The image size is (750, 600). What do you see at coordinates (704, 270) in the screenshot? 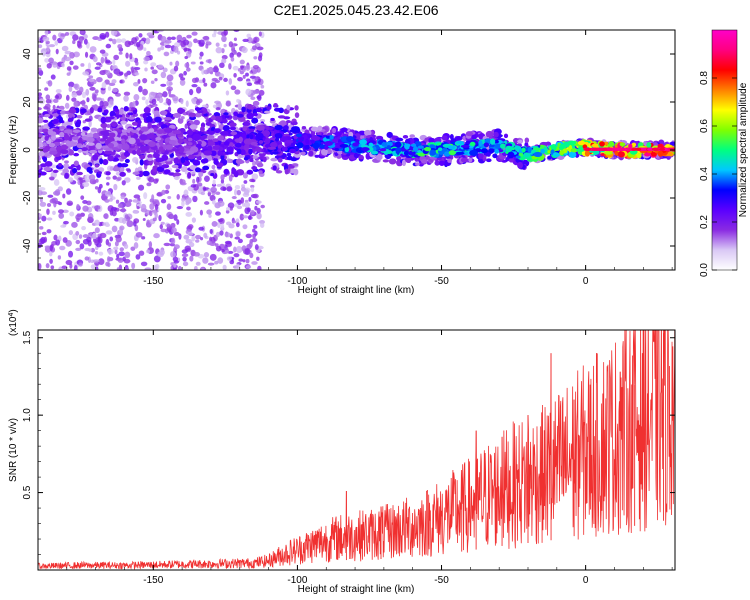
I see `colorbar-tick-label: 0.0` at bounding box center [704, 270].